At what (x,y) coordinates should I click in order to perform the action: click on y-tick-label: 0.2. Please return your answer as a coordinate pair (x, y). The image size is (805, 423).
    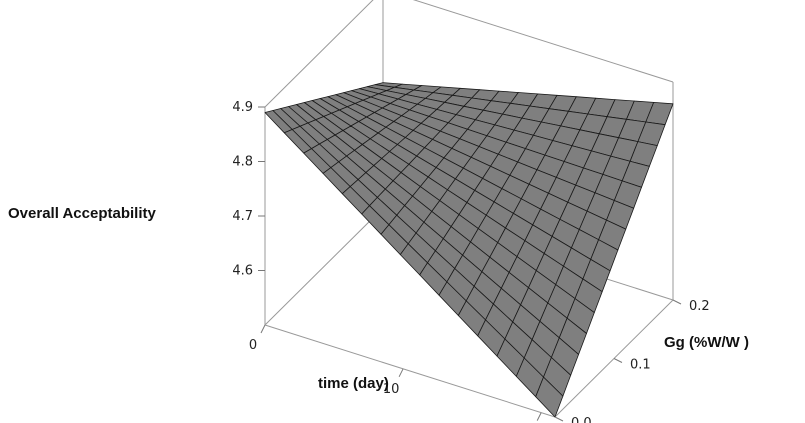
    Looking at the image, I should click on (699, 306).